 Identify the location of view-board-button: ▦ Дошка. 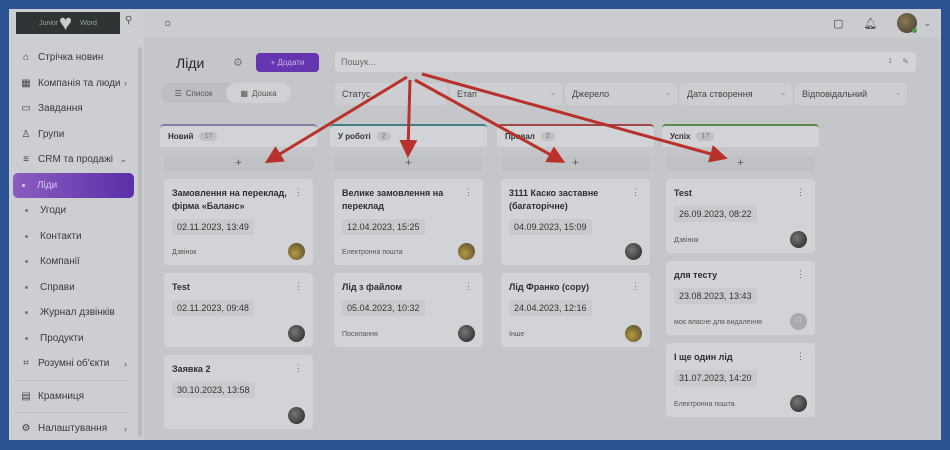
(258, 93).